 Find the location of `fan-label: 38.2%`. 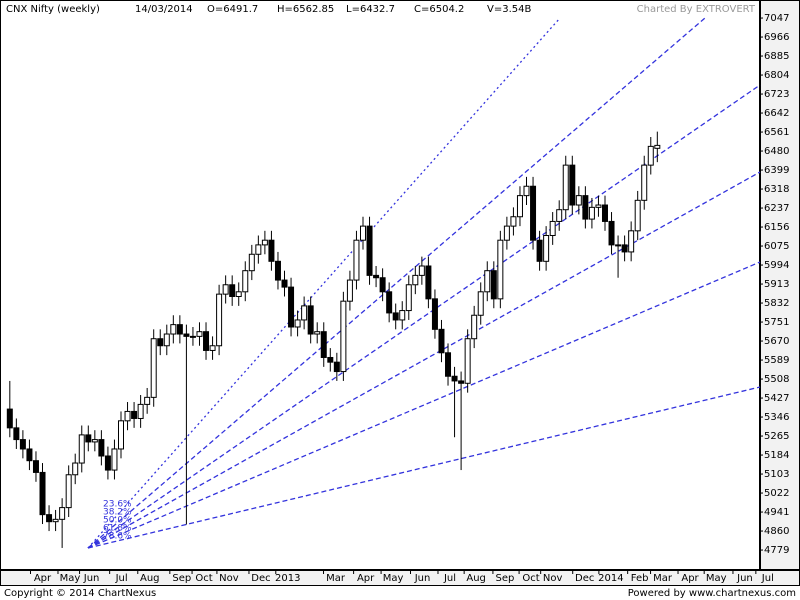

fan-label: 38.2% is located at coordinates (117, 513).